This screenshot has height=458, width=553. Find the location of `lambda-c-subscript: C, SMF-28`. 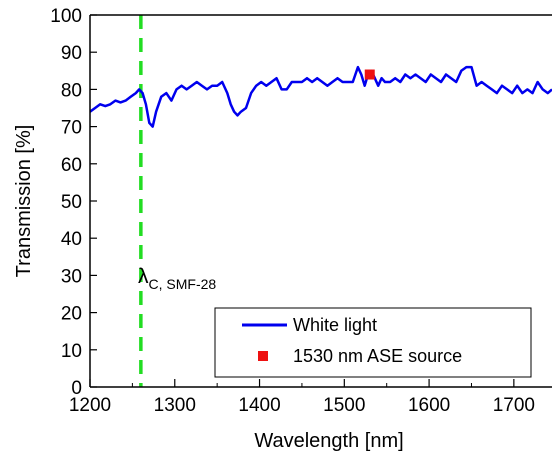

lambda-c-subscript: C, SMF-28 is located at coordinates (183, 284).